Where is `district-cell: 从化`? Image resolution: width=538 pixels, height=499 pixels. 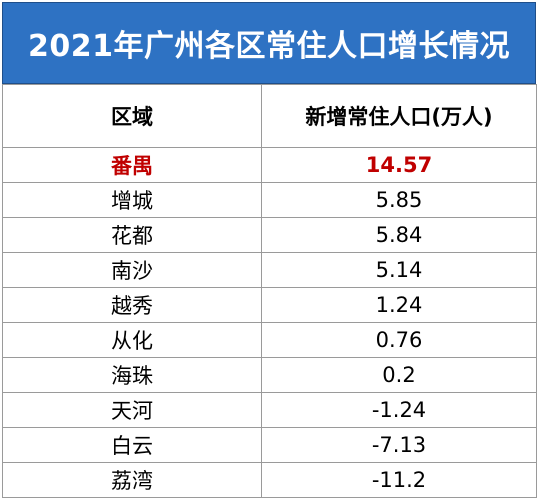 district-cell: 从化 is located at coordinates (132, 340).